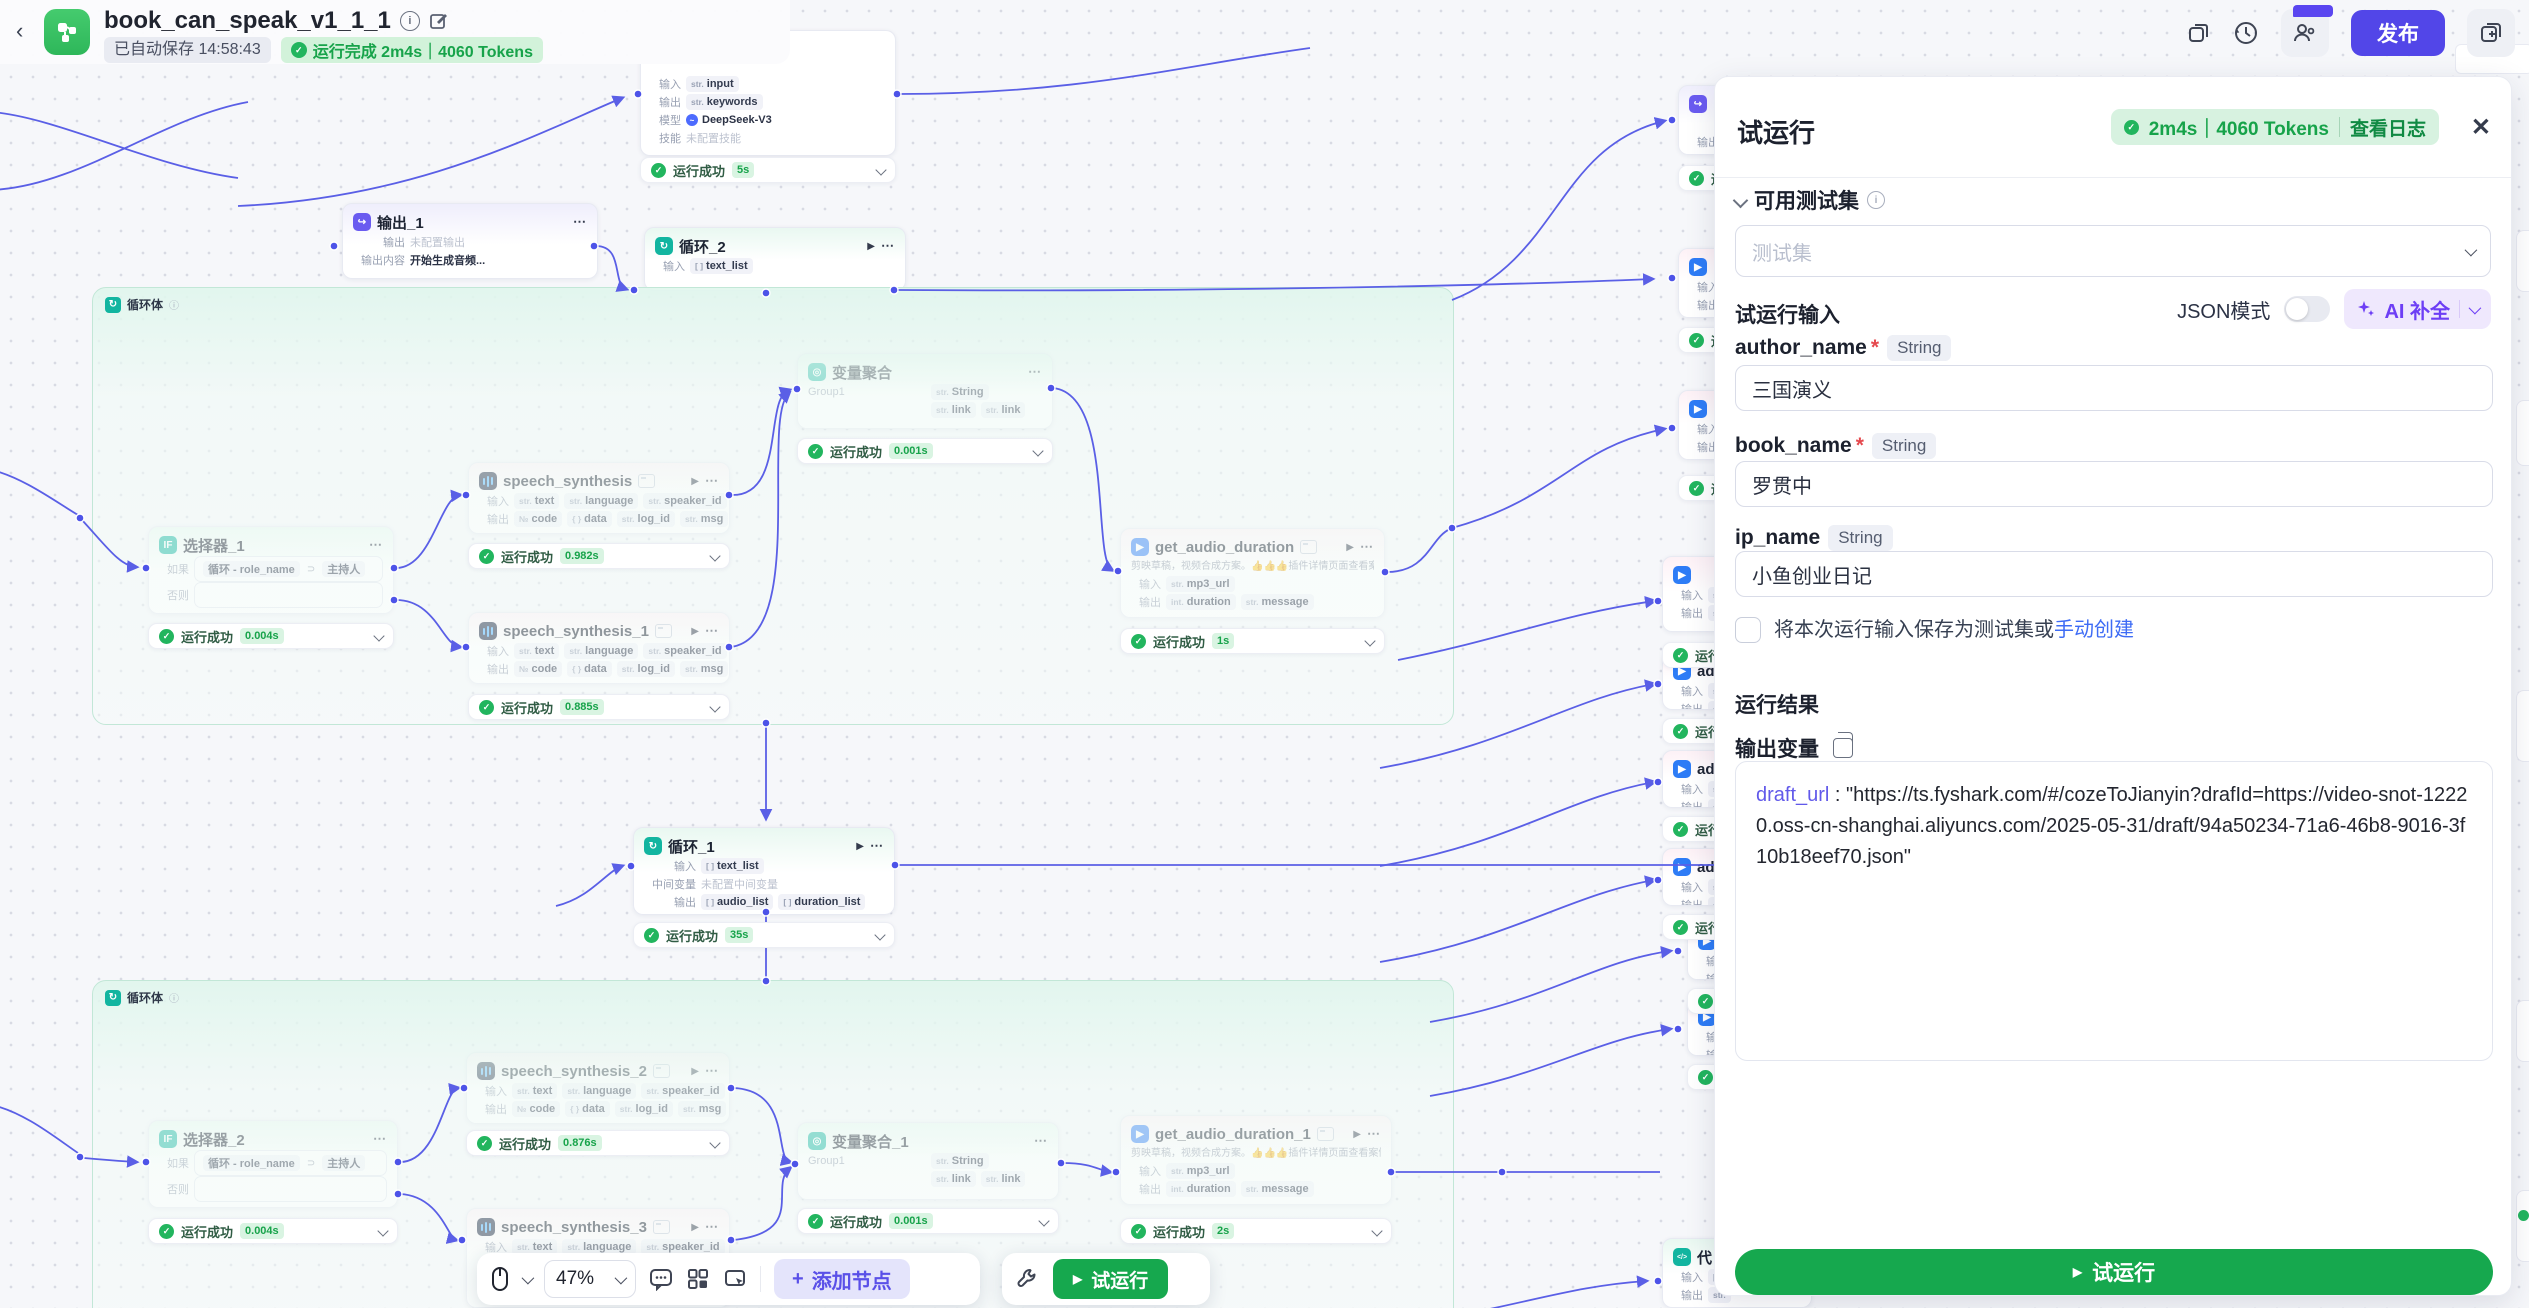 The width and height of the screenshot is (2529, 1308). Describe the element at coordinates (764, 902) in the screenshot. I see `node-row: 输出[ ] audio_list[ ] duration_list` at that location.